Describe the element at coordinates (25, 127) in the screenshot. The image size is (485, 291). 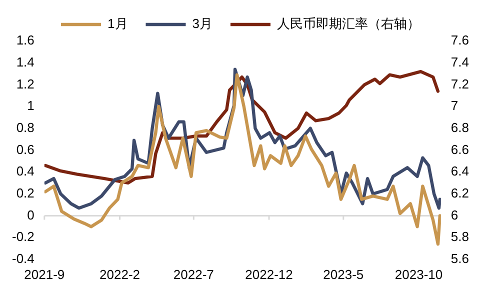
I see `y-tick-label: 0.8` at that location.